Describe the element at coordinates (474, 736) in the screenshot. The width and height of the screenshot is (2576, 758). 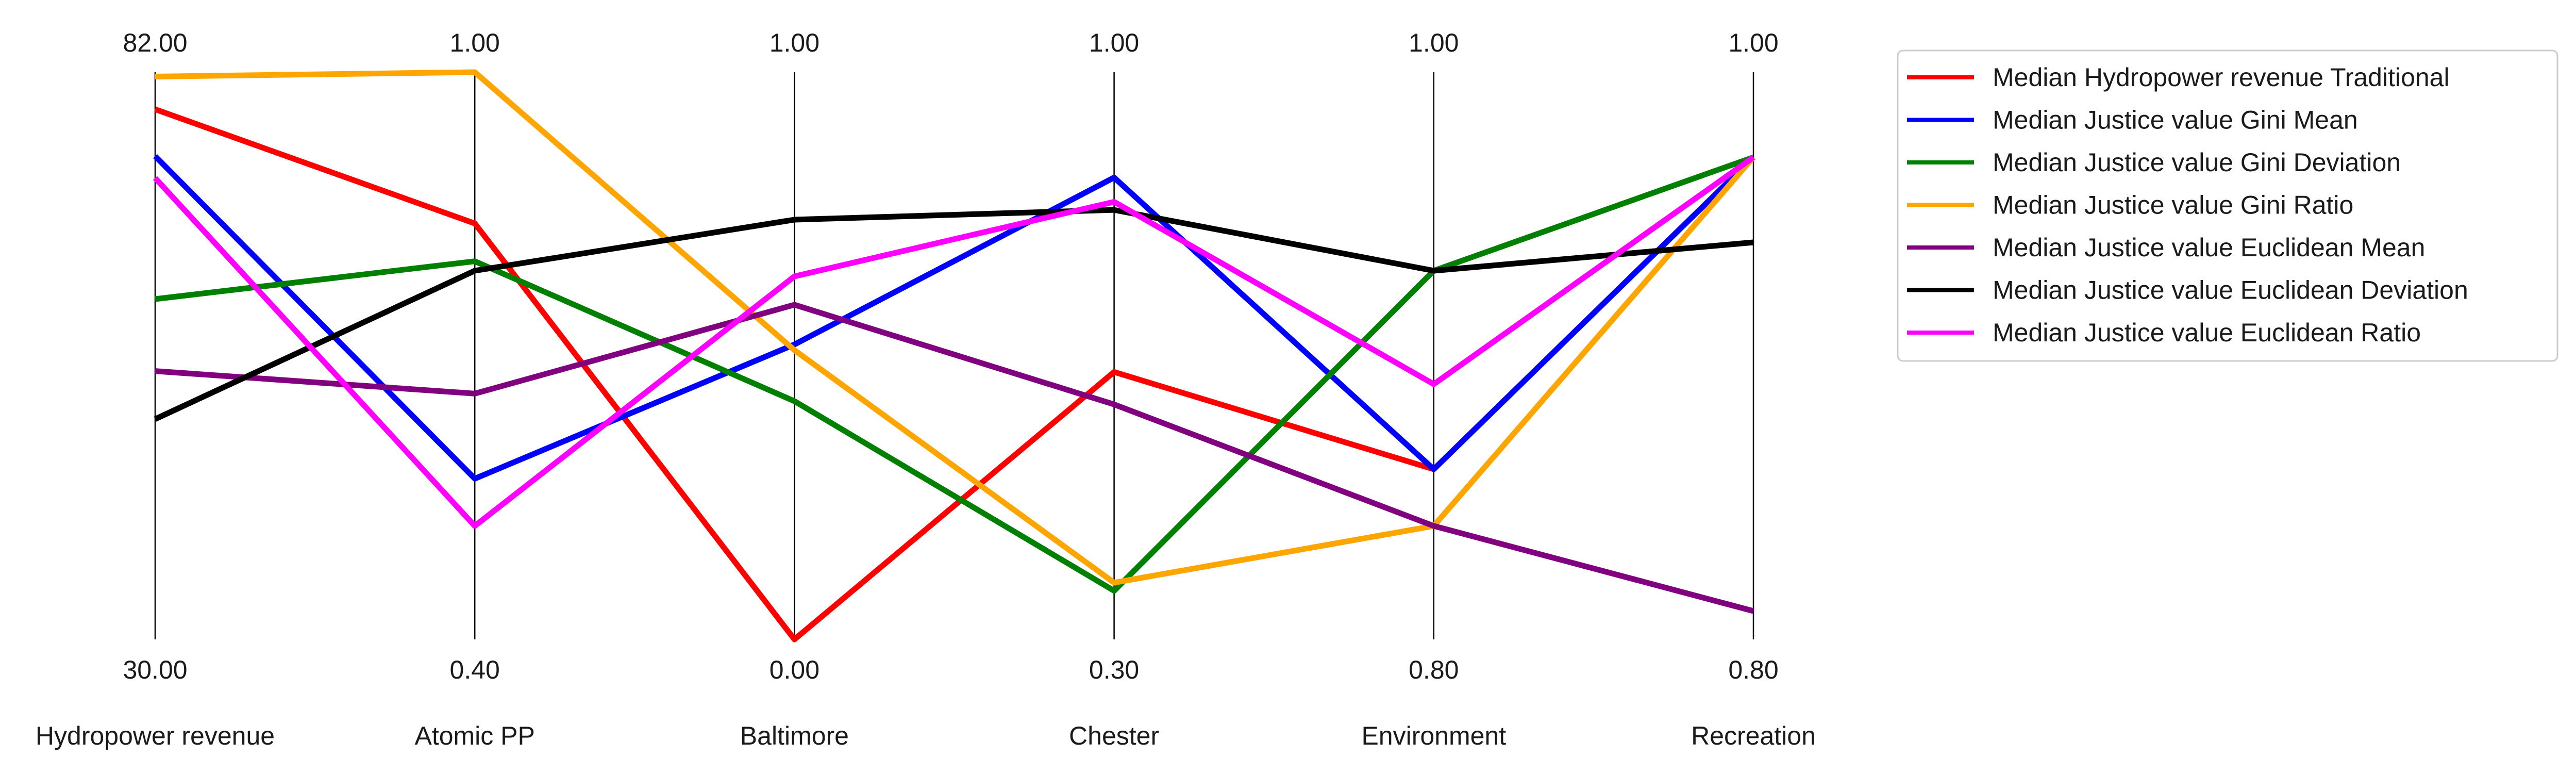
I see `axis-name-atomic-pp: Atomic PP` at that location.